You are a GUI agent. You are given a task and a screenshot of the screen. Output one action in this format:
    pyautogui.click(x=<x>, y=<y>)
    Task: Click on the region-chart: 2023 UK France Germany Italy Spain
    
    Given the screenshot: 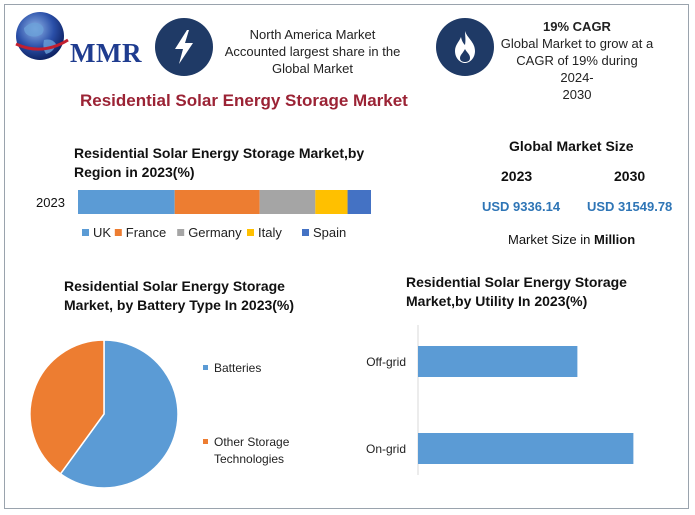 What is the action you would take?
    pyautogui.click(x=203, y=215)
    